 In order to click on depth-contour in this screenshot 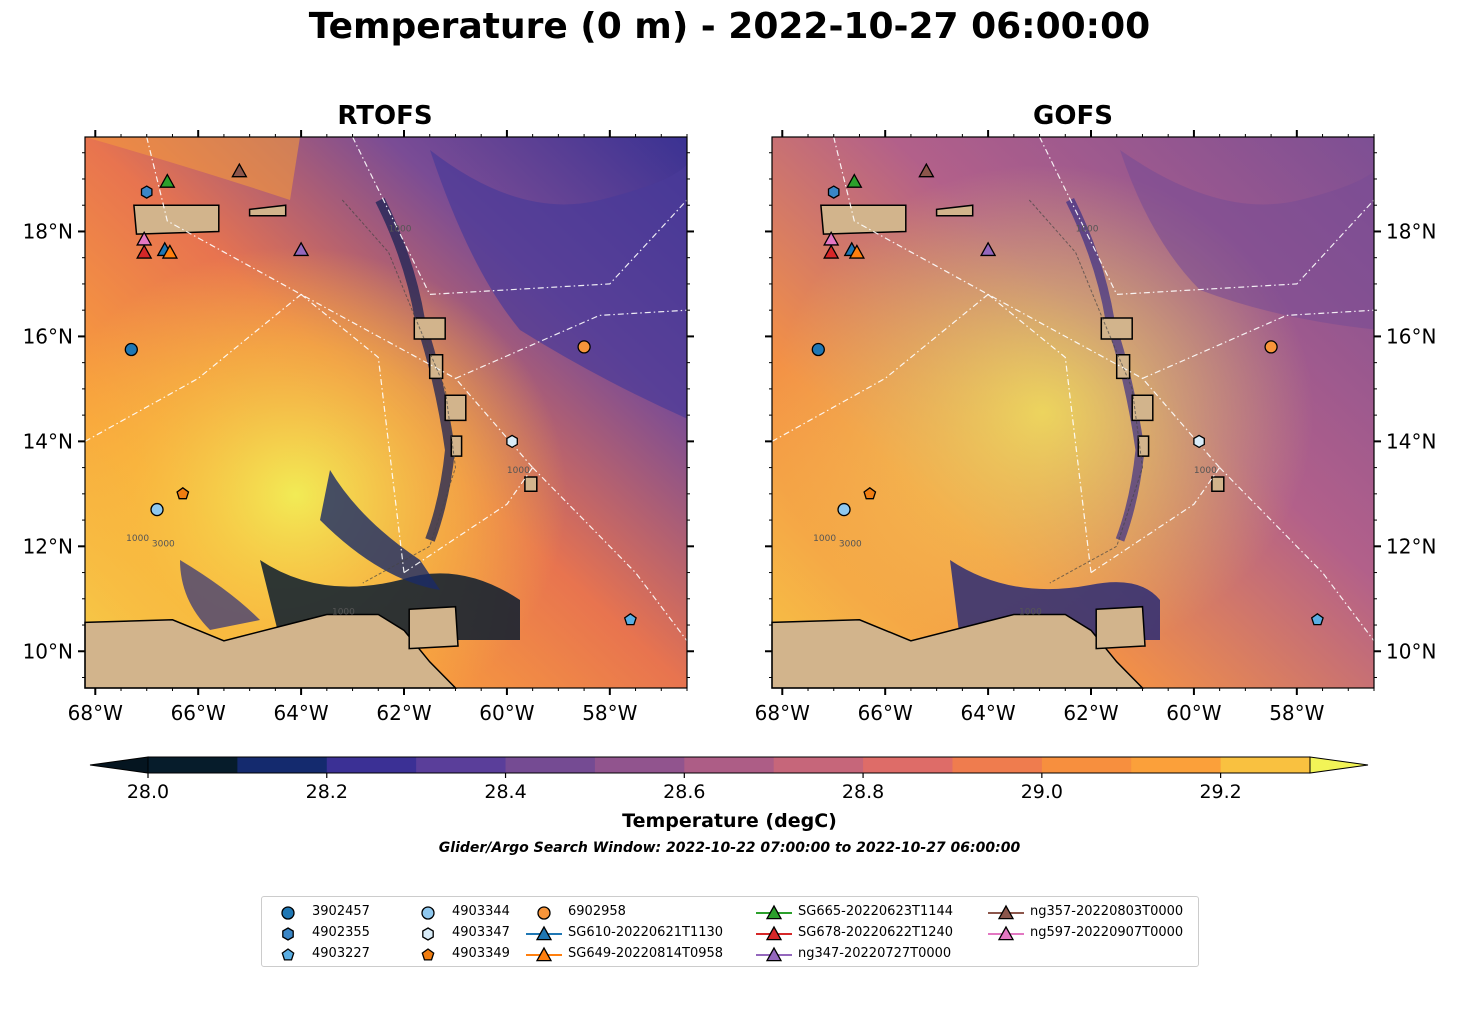, I will do `click(1086, 391)`.